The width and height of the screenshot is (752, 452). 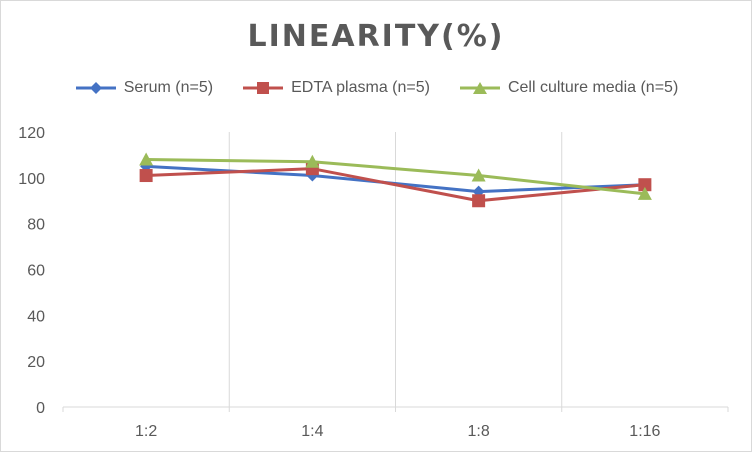 I want to click on legend-item-edta: EDTA plasma (n=5), so click(x=335, y=88).